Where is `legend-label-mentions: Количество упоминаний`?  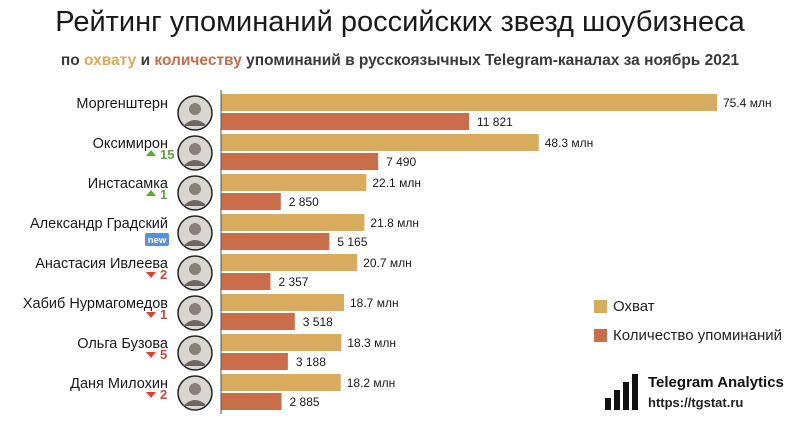 legend-label-mentions: Количество упоминаний is located at coordinates (698, 335).